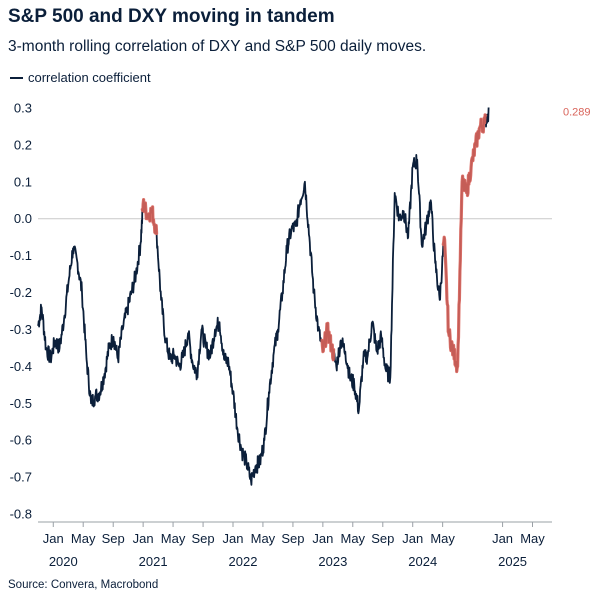  Describe the element at coordinates (23, 144) in the screenshot. I see `y-tick-label: 0.2` at that location.